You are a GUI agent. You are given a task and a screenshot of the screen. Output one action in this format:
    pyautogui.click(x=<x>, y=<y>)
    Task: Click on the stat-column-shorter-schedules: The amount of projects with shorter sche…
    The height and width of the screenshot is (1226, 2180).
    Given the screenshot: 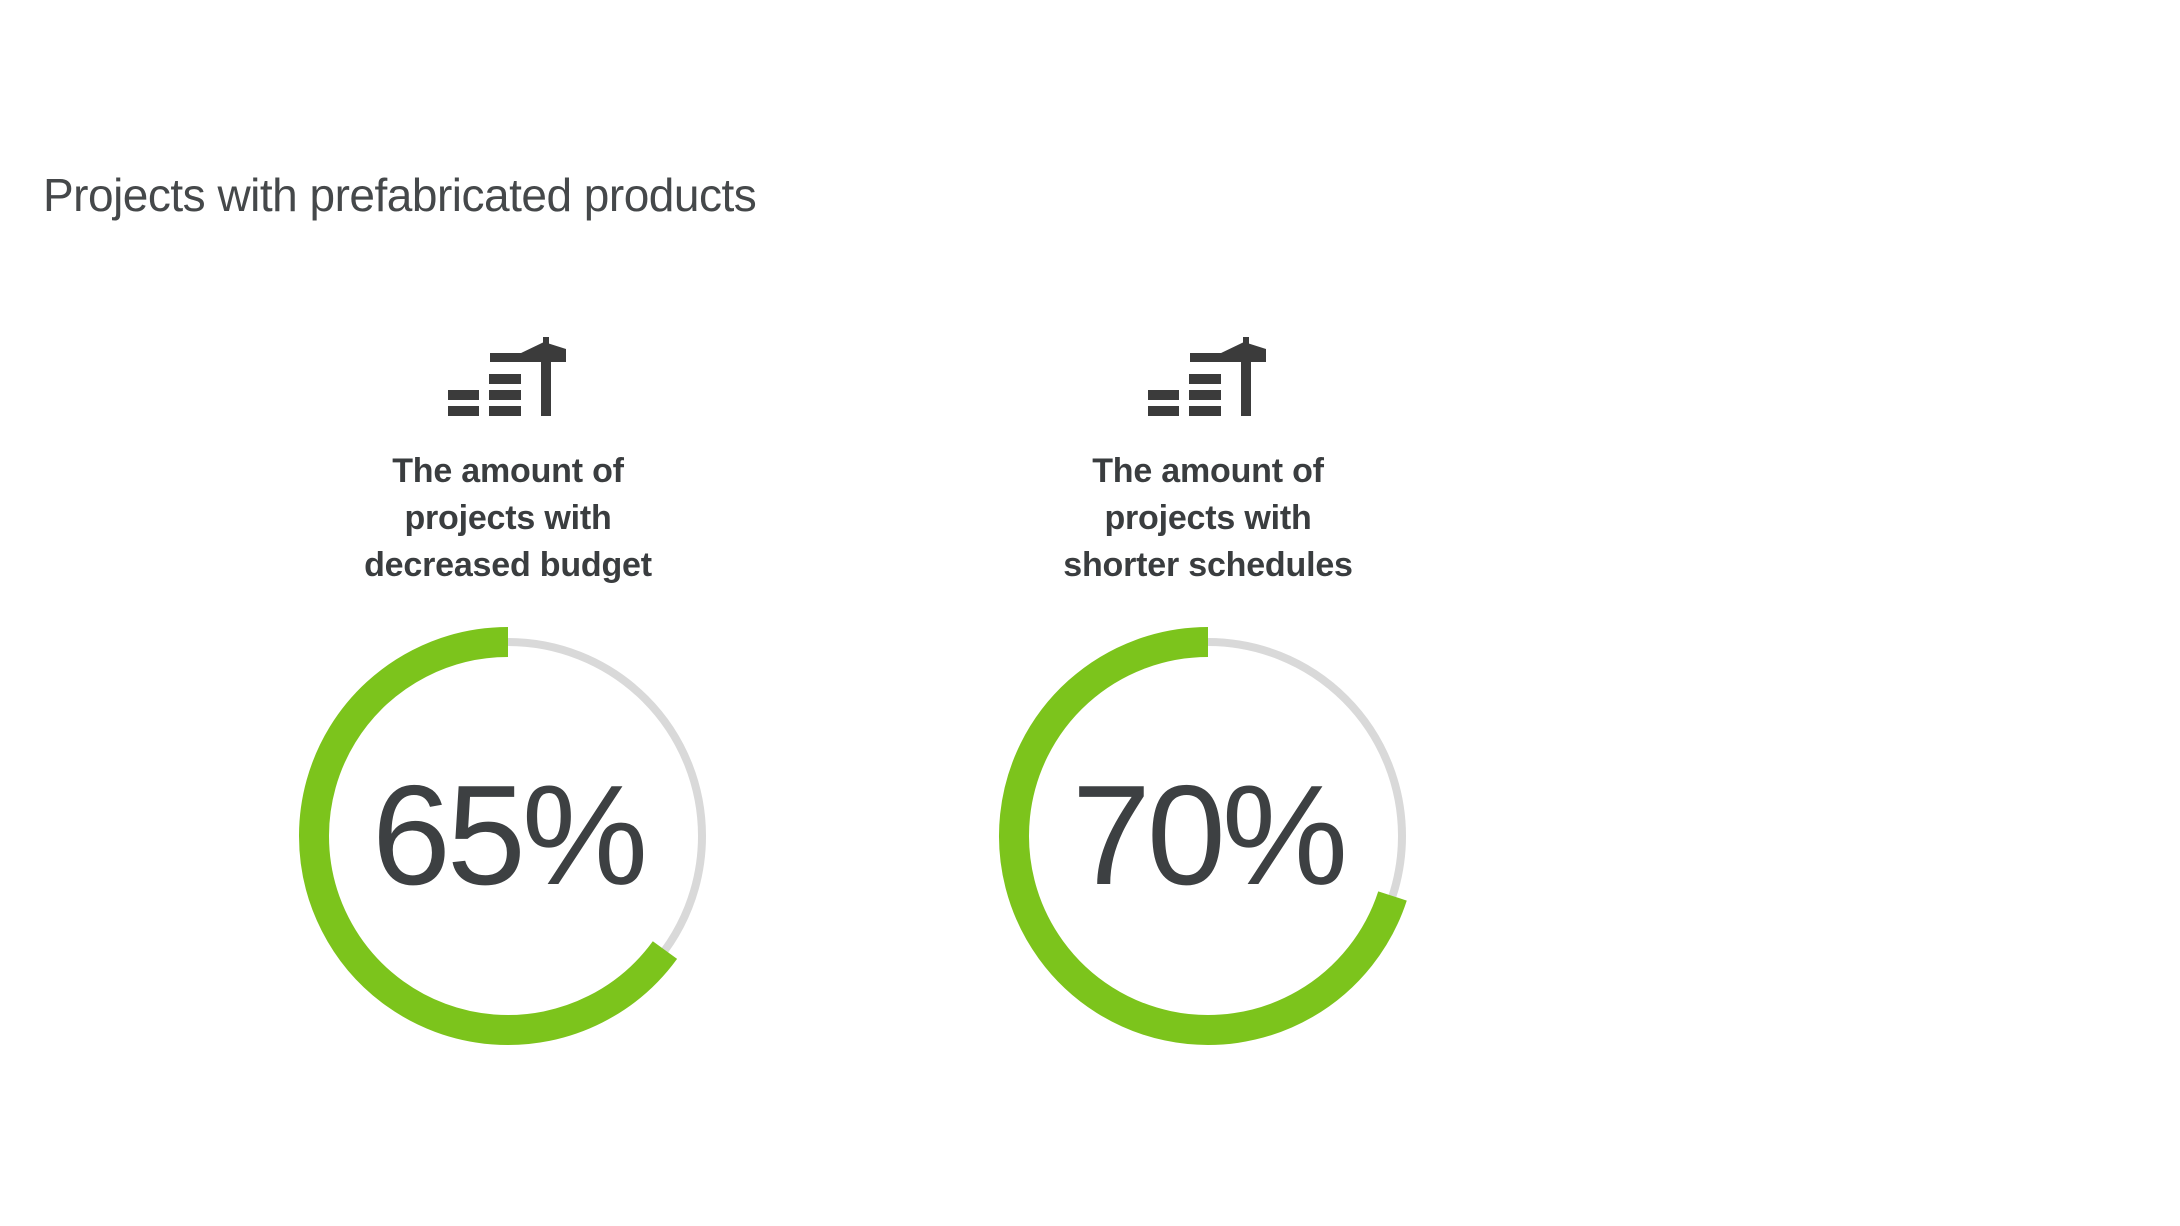 What is the action you would take?
    pyautogui.click(x=1208, y=691)
    